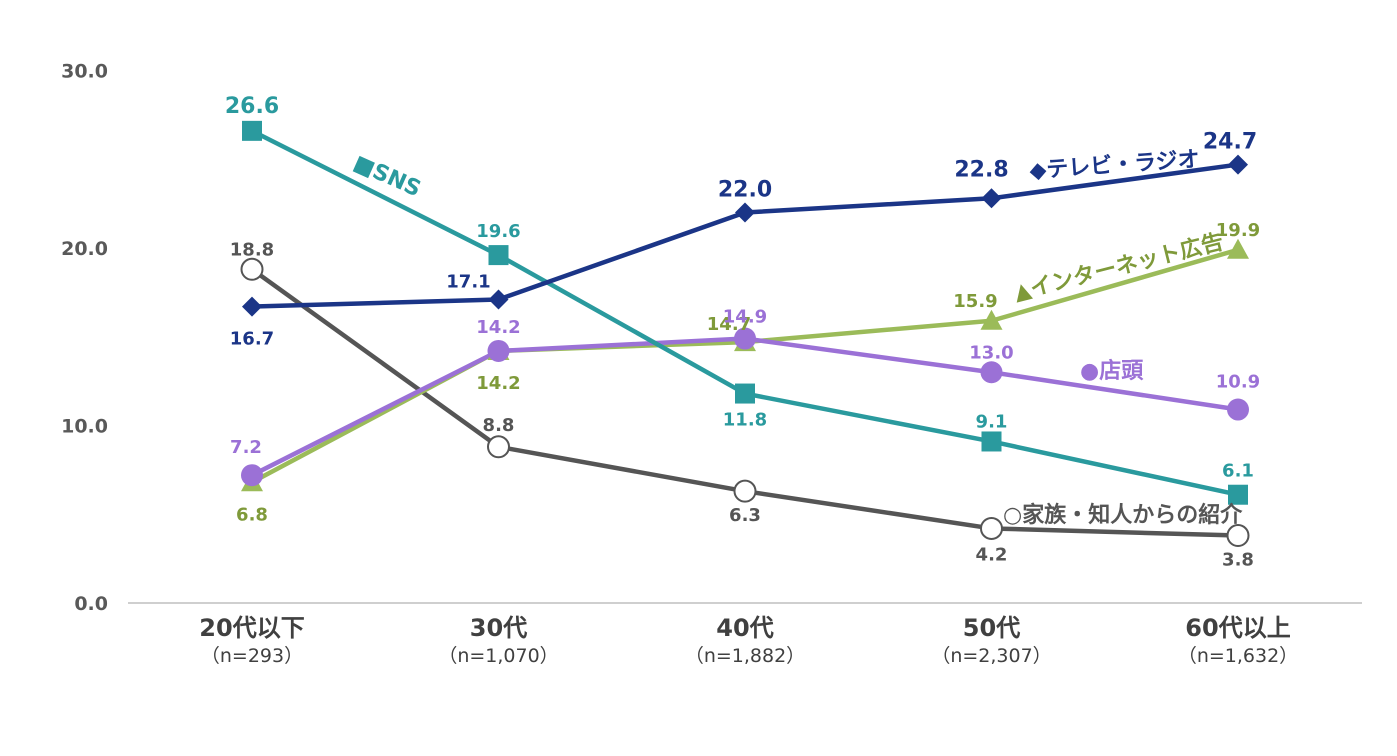 Image resolution: width=1397 pixels, height=756 pixels. What do you see at coordinates (1230, 142) in the screenshot?
I see `data-label-1-4: 24.7` at bounding box center [1230, 142].